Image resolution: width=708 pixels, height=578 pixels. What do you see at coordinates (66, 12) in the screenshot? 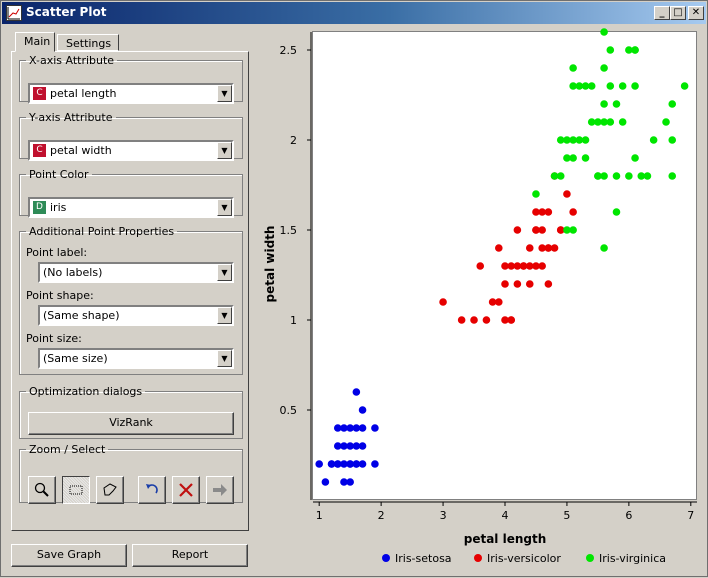
I see `window-title: Scatter Plot` at bounding box center [66, 12].